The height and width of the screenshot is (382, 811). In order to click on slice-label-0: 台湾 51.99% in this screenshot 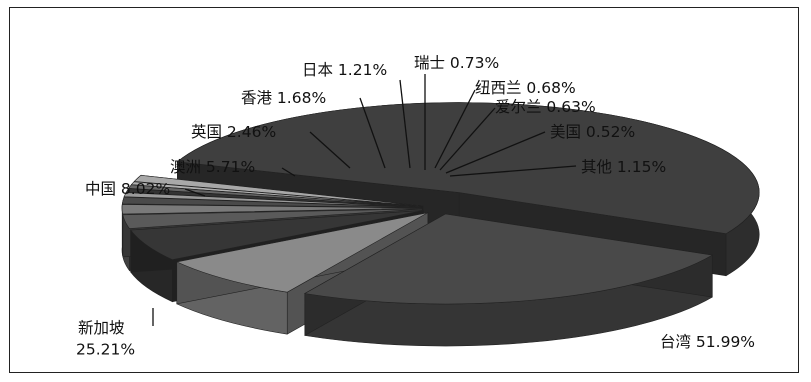, I will do `click(707, 342)`.